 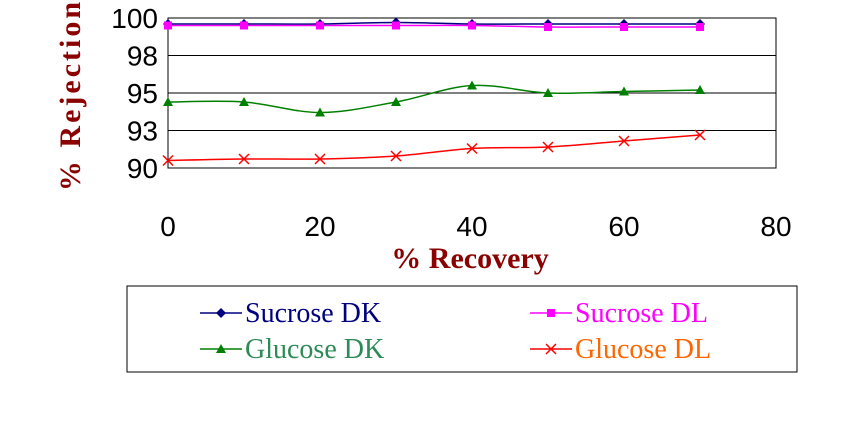 I want to click on legend-entry: Sucrose DK, so click(x=290, y=313).